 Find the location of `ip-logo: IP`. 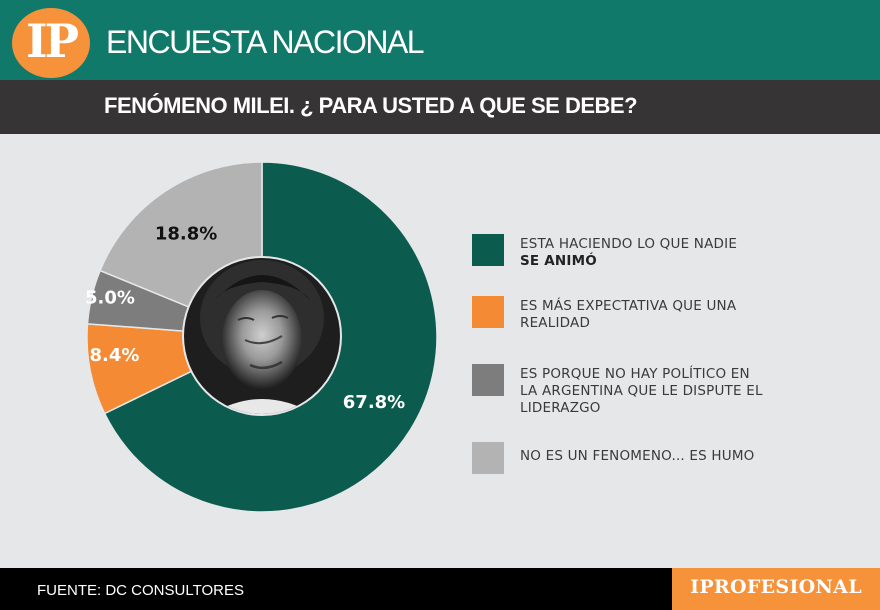

ip-logo: IP is located at coordinates (51, 43).